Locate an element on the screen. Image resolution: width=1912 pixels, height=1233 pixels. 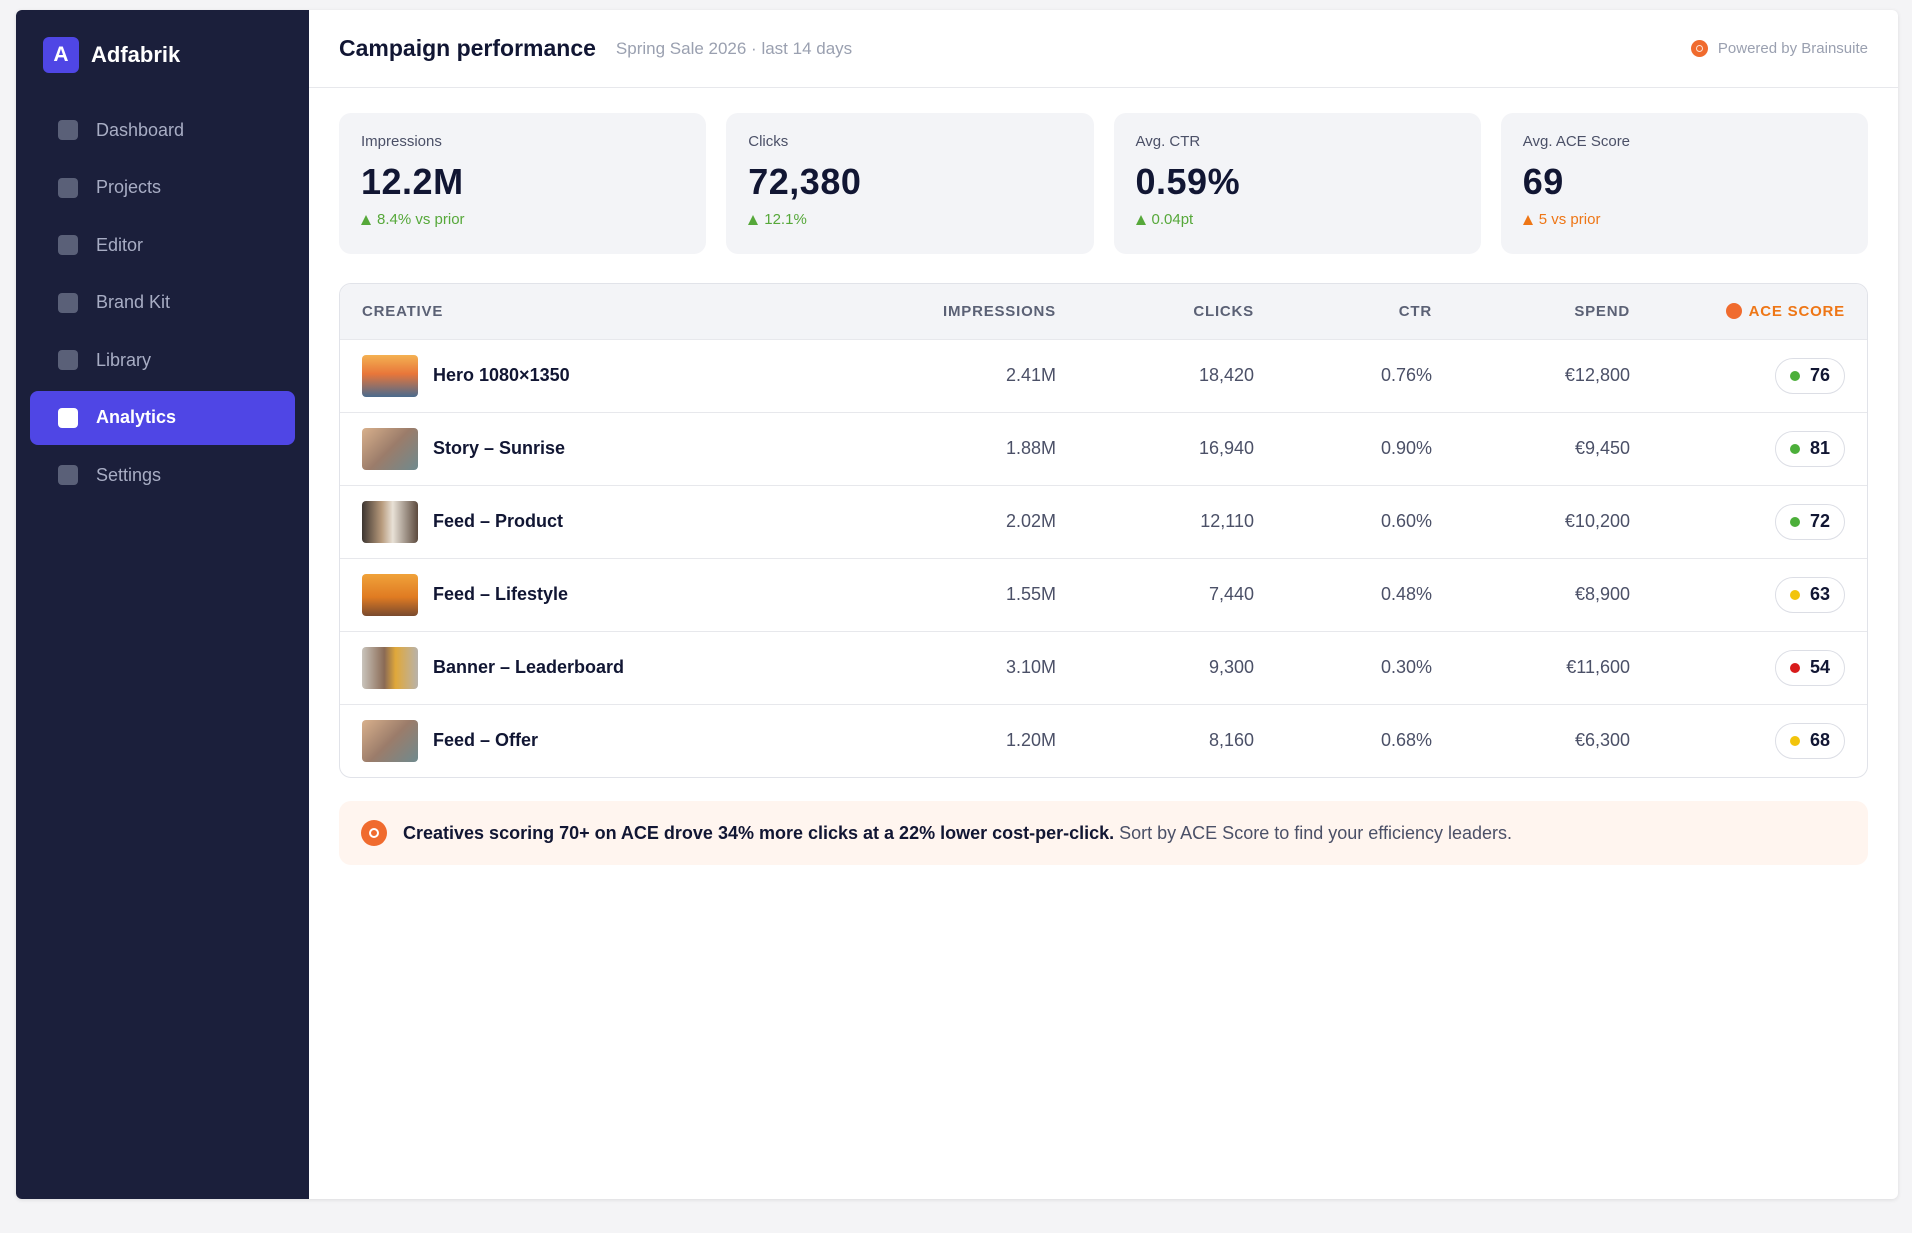
column-header-ace-score: ACE SCORE is located at coordinates (1748, 311).